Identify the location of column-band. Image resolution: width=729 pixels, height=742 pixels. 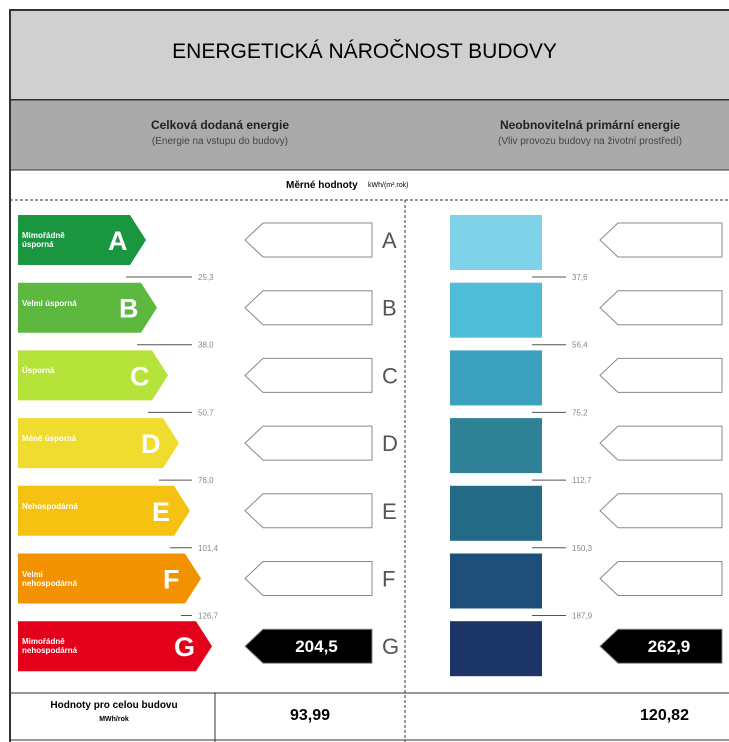
(369, 135).